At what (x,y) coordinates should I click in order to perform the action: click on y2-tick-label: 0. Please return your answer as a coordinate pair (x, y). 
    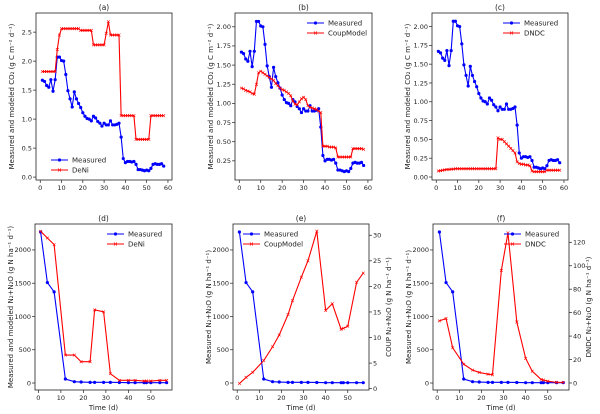
    Looking at the image, I should click on (375, 389).